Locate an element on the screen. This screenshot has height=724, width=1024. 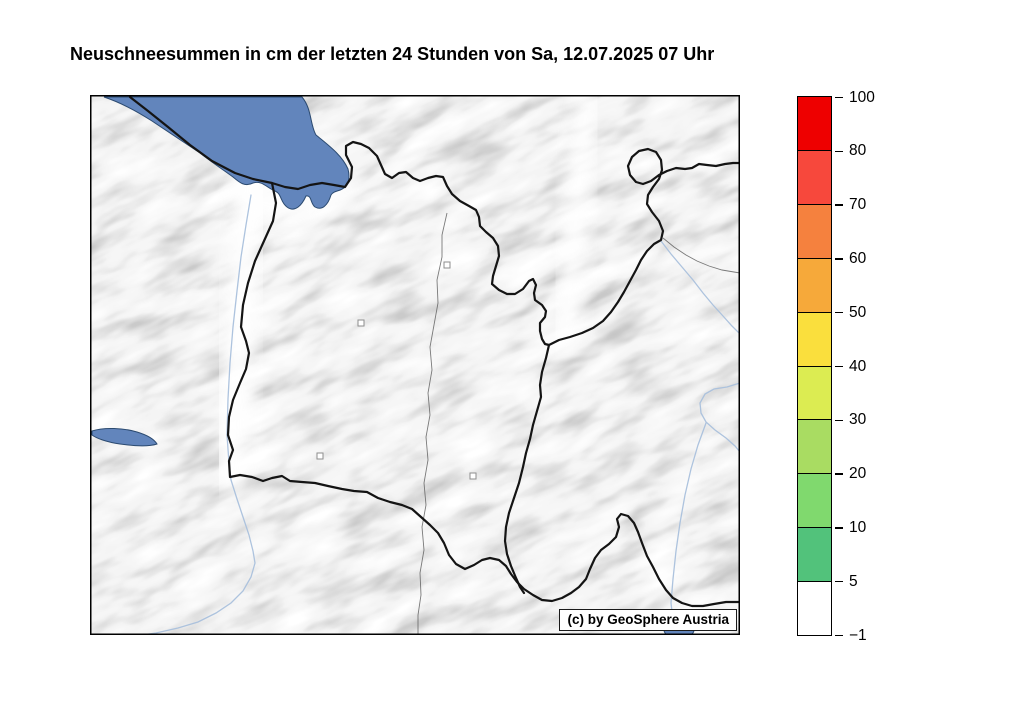
valley-highlight-lech is located at coordinates (576, 223).